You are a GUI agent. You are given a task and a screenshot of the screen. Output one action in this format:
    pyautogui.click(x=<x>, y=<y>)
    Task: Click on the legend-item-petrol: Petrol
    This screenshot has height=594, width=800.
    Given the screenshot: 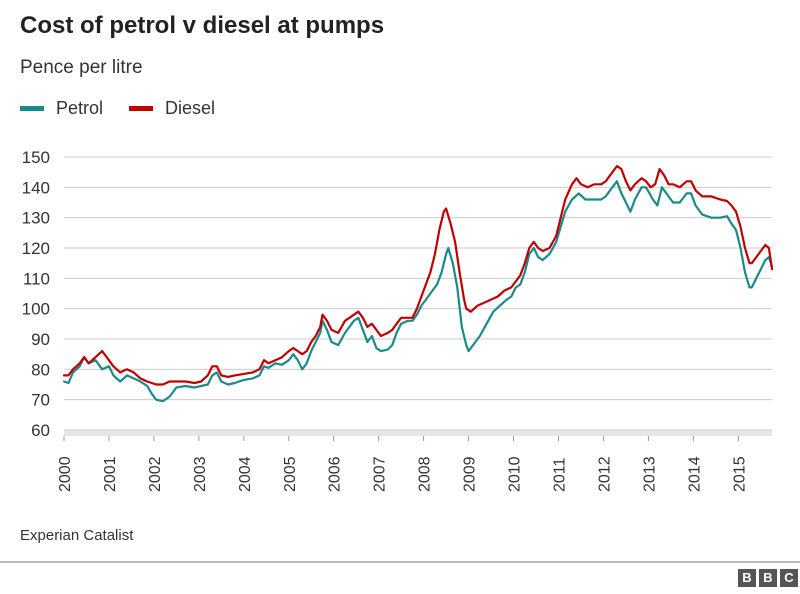 What is the action you would take?
    pyautogui.click(x=61, y=108)
    